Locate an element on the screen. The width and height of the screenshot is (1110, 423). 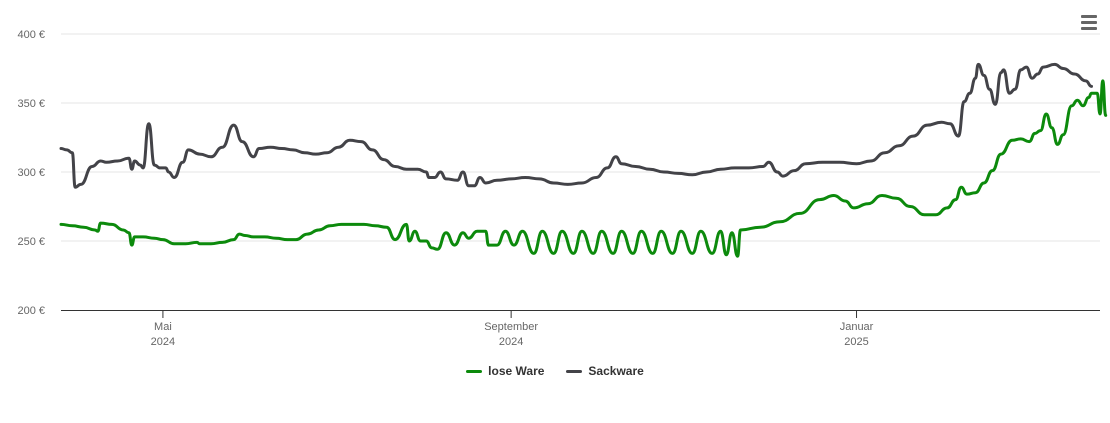
x-tick-label-year: 2025 is located at coordinates (856, 342).